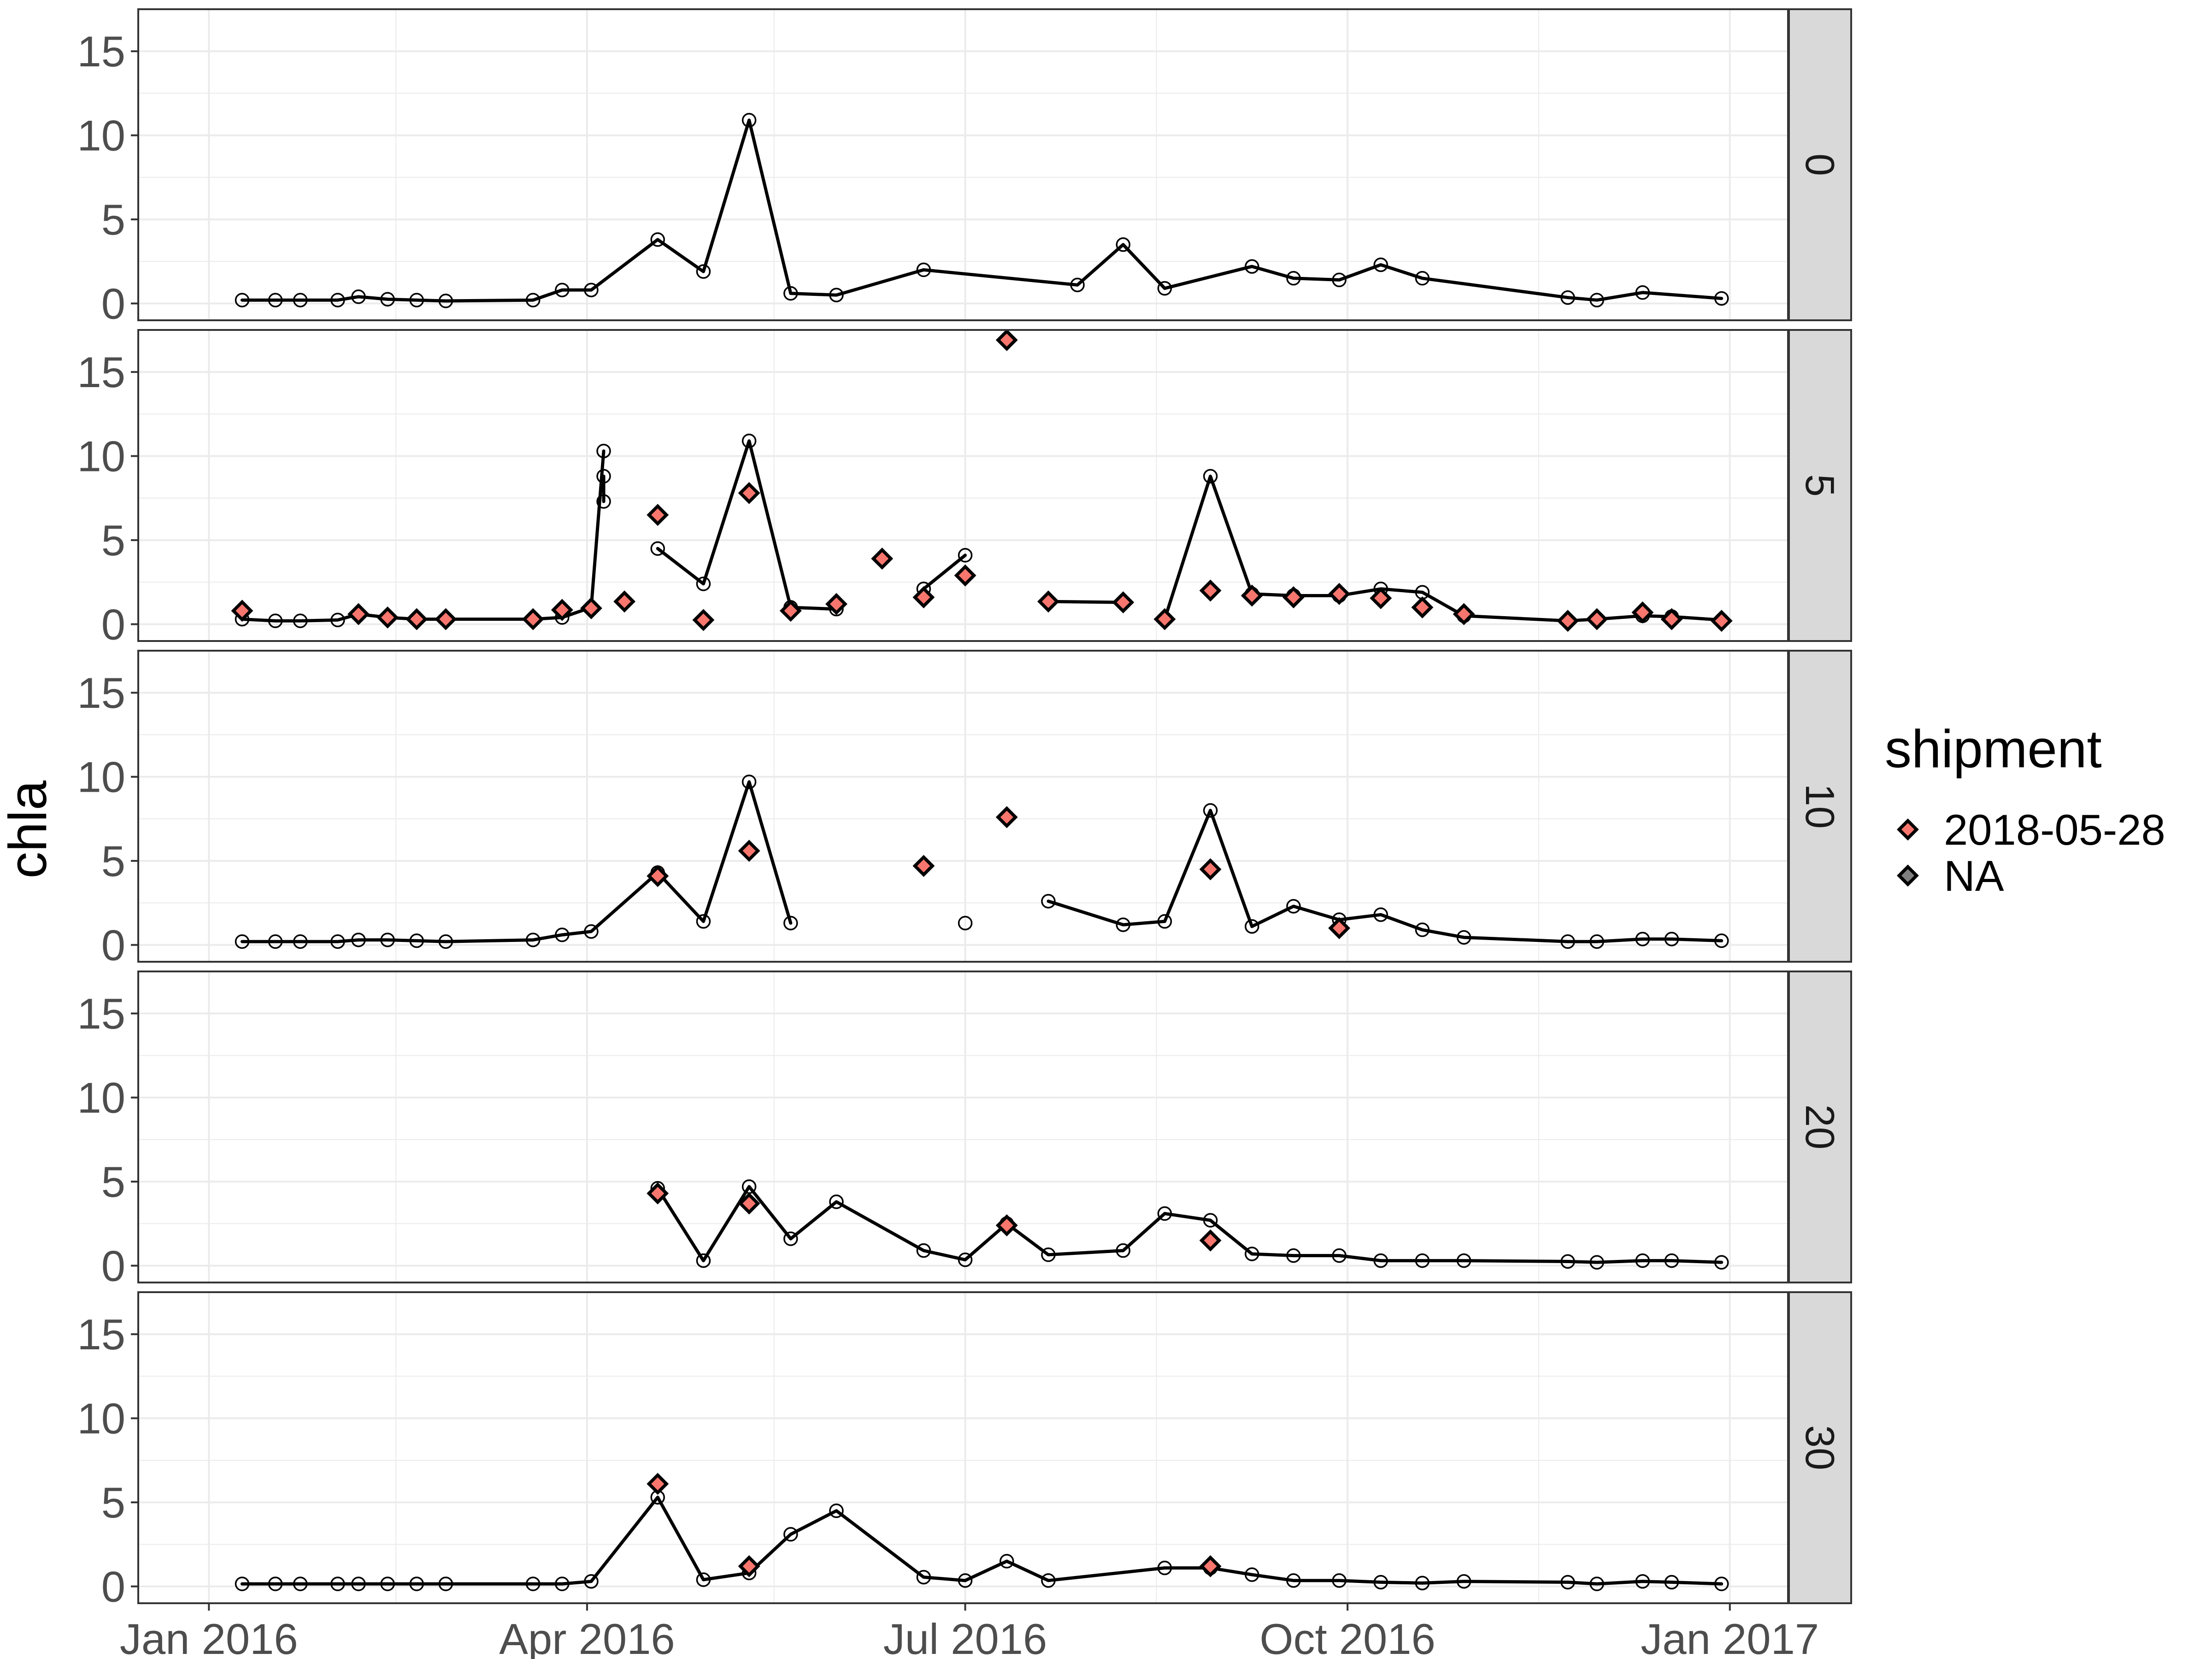 The image size is (2212, 1659). Describe the element at coordinates (209, 1637) in the screenshot. I see `x-tick-label: Jan 2016` at that location.